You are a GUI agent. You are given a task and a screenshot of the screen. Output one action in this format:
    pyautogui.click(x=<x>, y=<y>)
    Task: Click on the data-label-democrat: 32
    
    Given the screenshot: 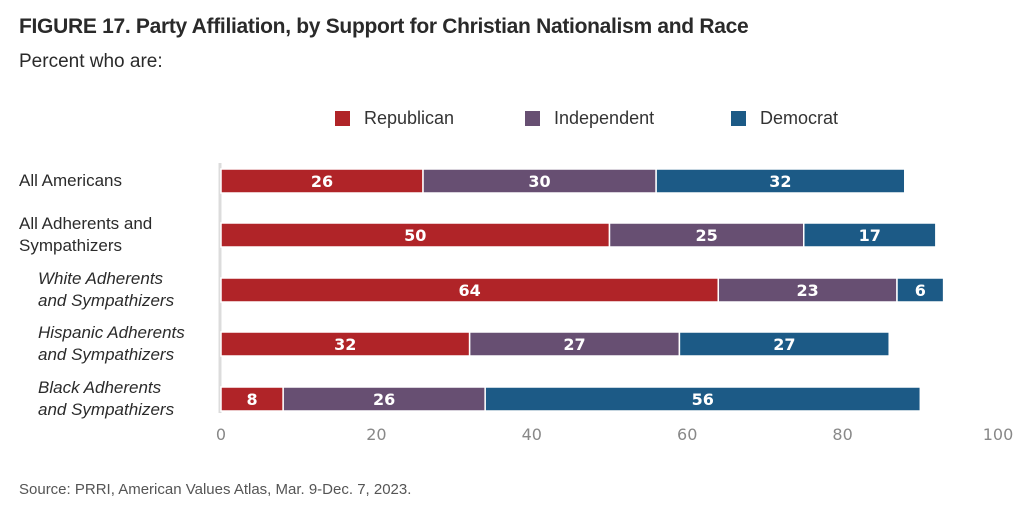 What is the action you would take?
    pyautogui.click(x=780, y=181)
    